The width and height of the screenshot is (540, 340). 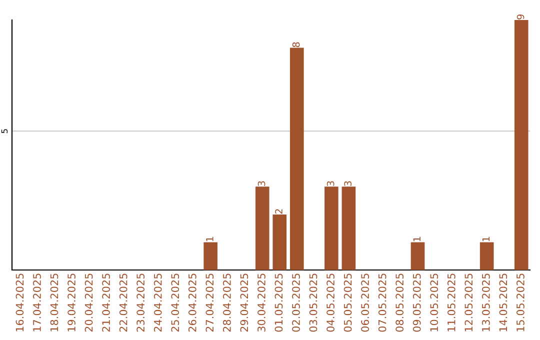 I want to click on x-tick-label: 06.05.2025, so click(x=365, y=303).